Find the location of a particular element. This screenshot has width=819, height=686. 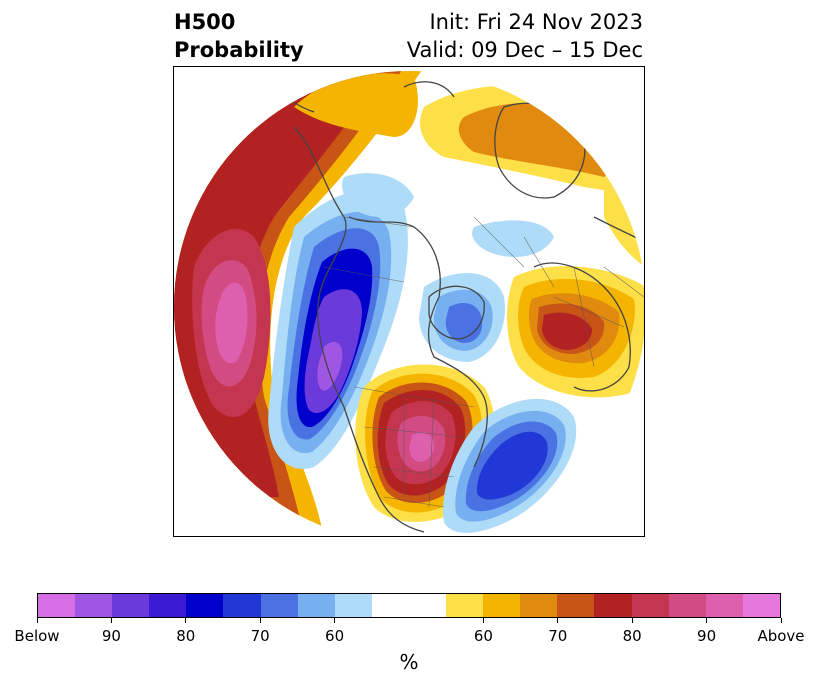

colorbar-unit: % is located at coordinates (409, 662).